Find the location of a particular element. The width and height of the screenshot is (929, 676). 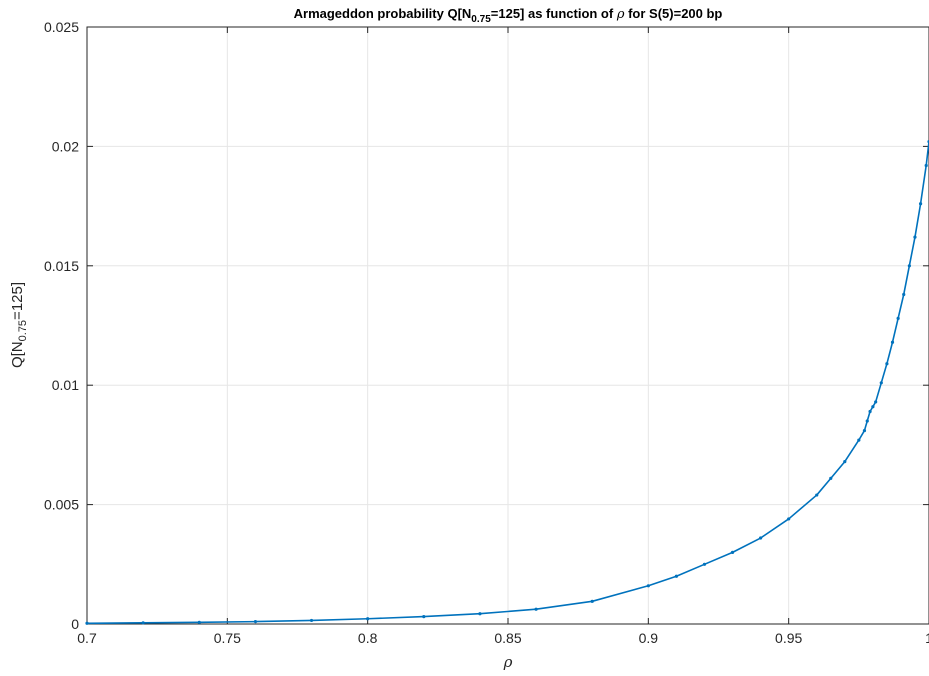

title-subscript: 0.75 is located at coordinates (481, 19).